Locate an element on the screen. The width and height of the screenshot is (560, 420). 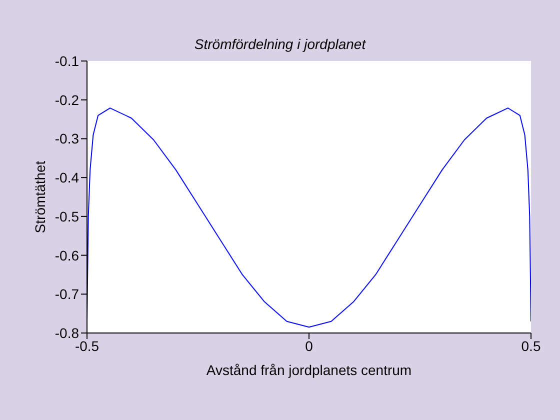
x-axis-title: Avstånd från jordplanets centrum is located at coordinates (309, 370).